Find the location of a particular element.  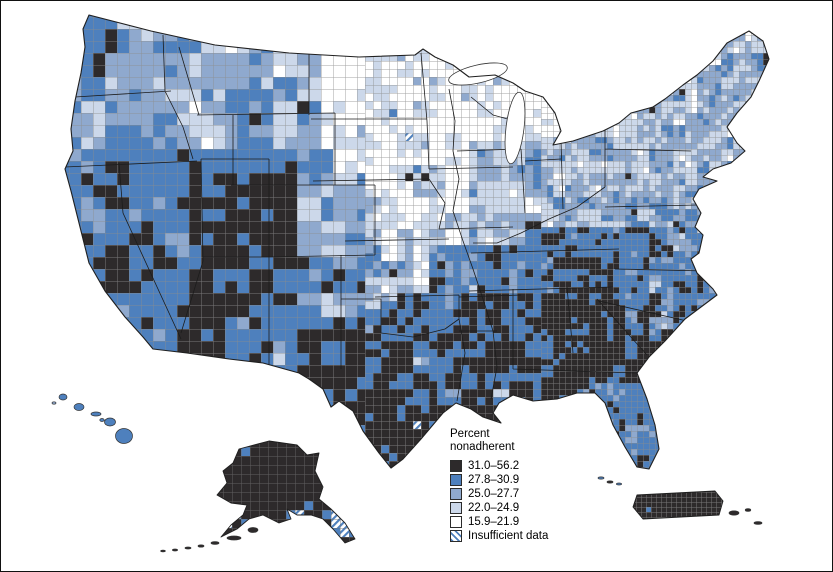

legend-label: 31.0–56.2 is located at coordinates (494, 465).